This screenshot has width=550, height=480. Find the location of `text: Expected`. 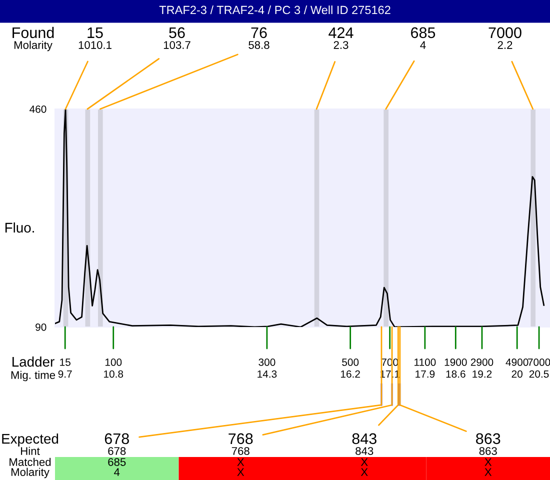

text: Expected is located at coordinates (30, 440).